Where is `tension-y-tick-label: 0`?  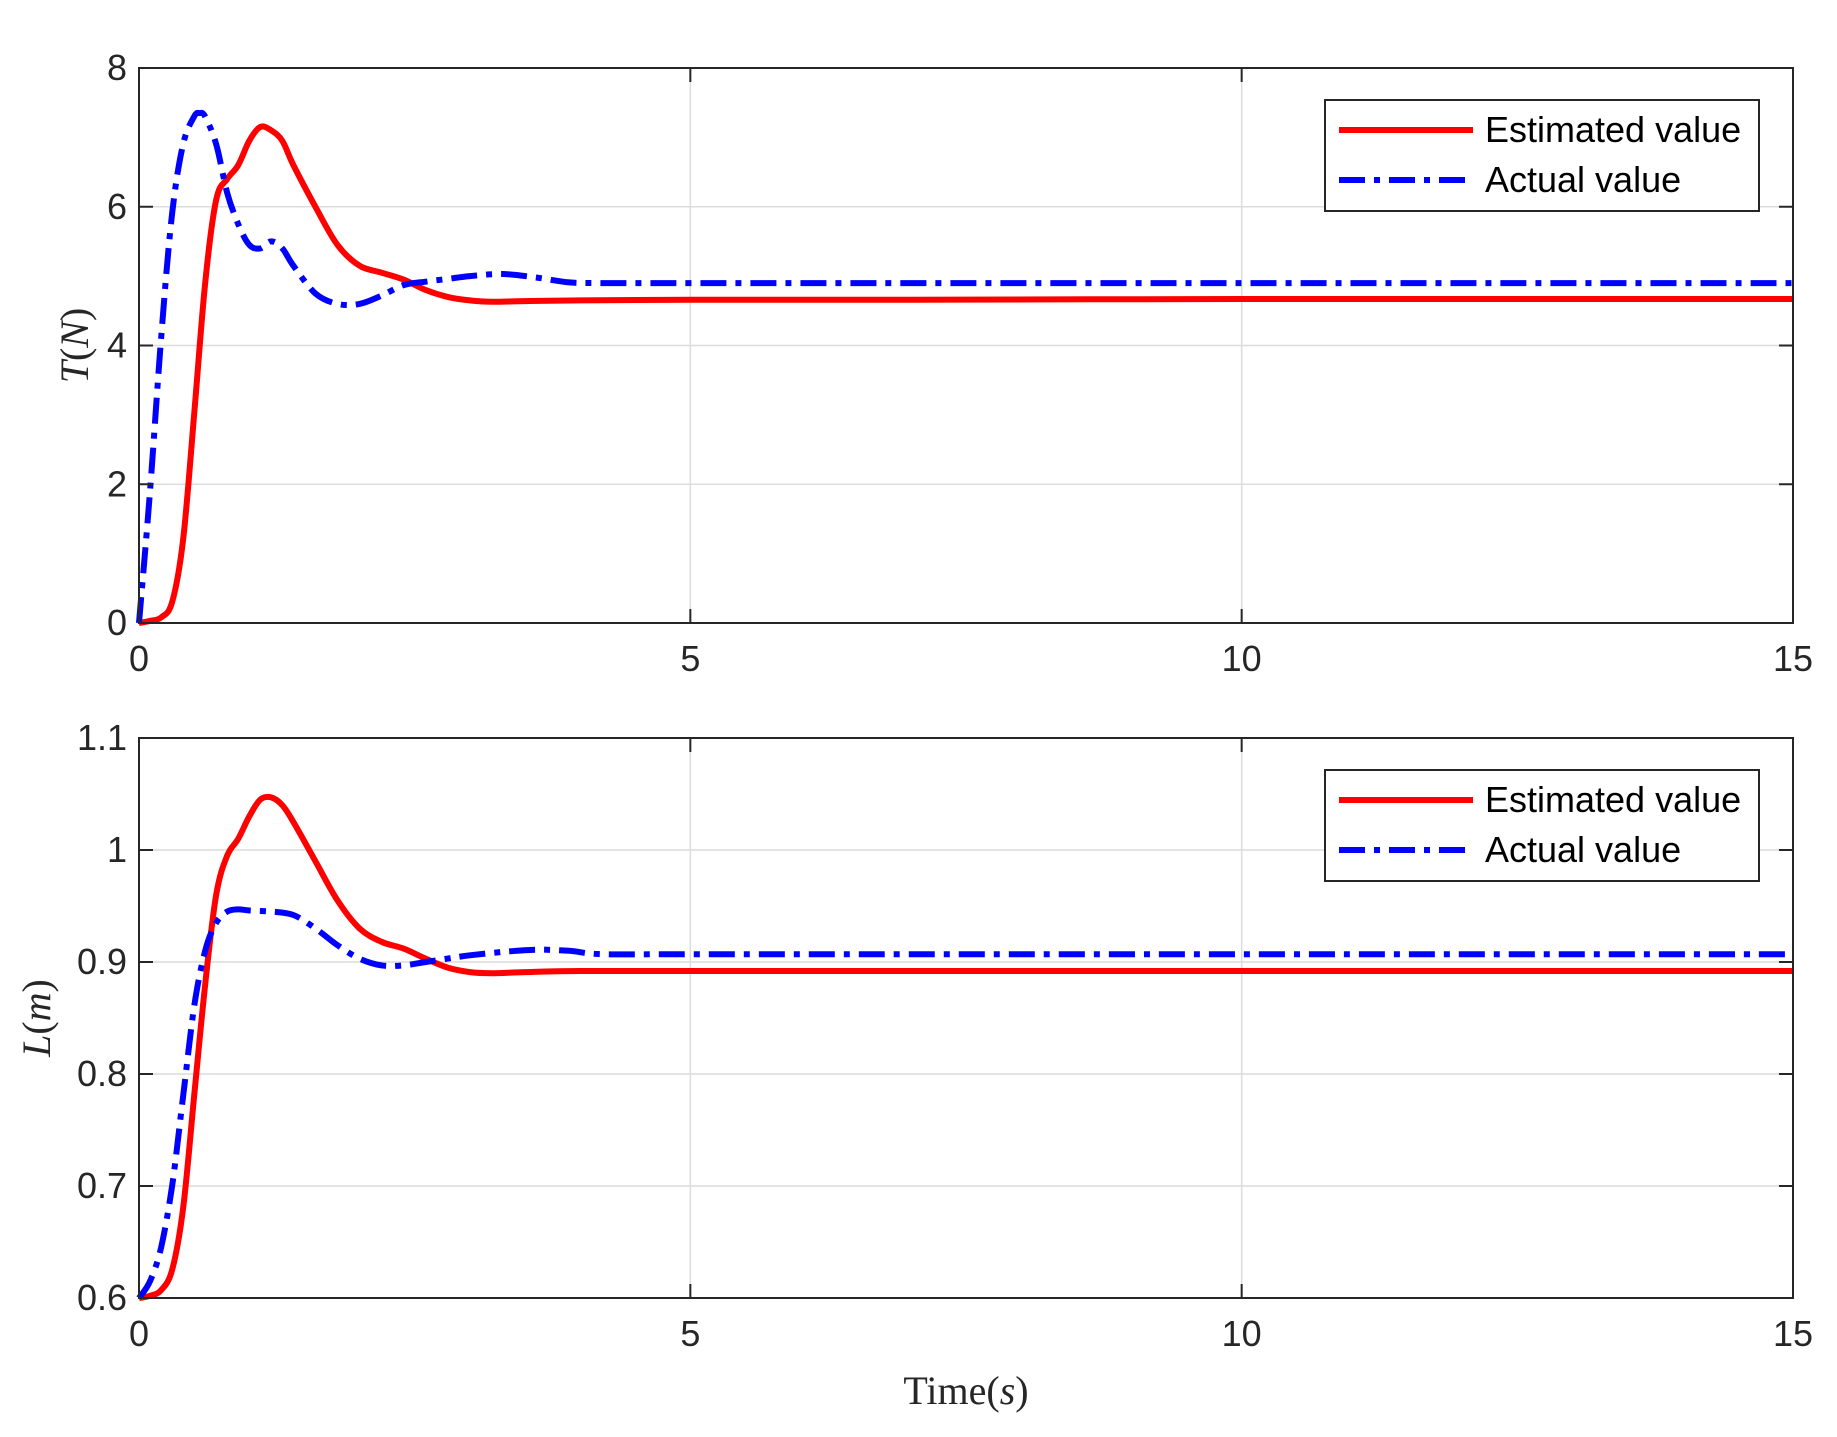 tension-y-tick-label: 0 is located at coordinates (117, 622).